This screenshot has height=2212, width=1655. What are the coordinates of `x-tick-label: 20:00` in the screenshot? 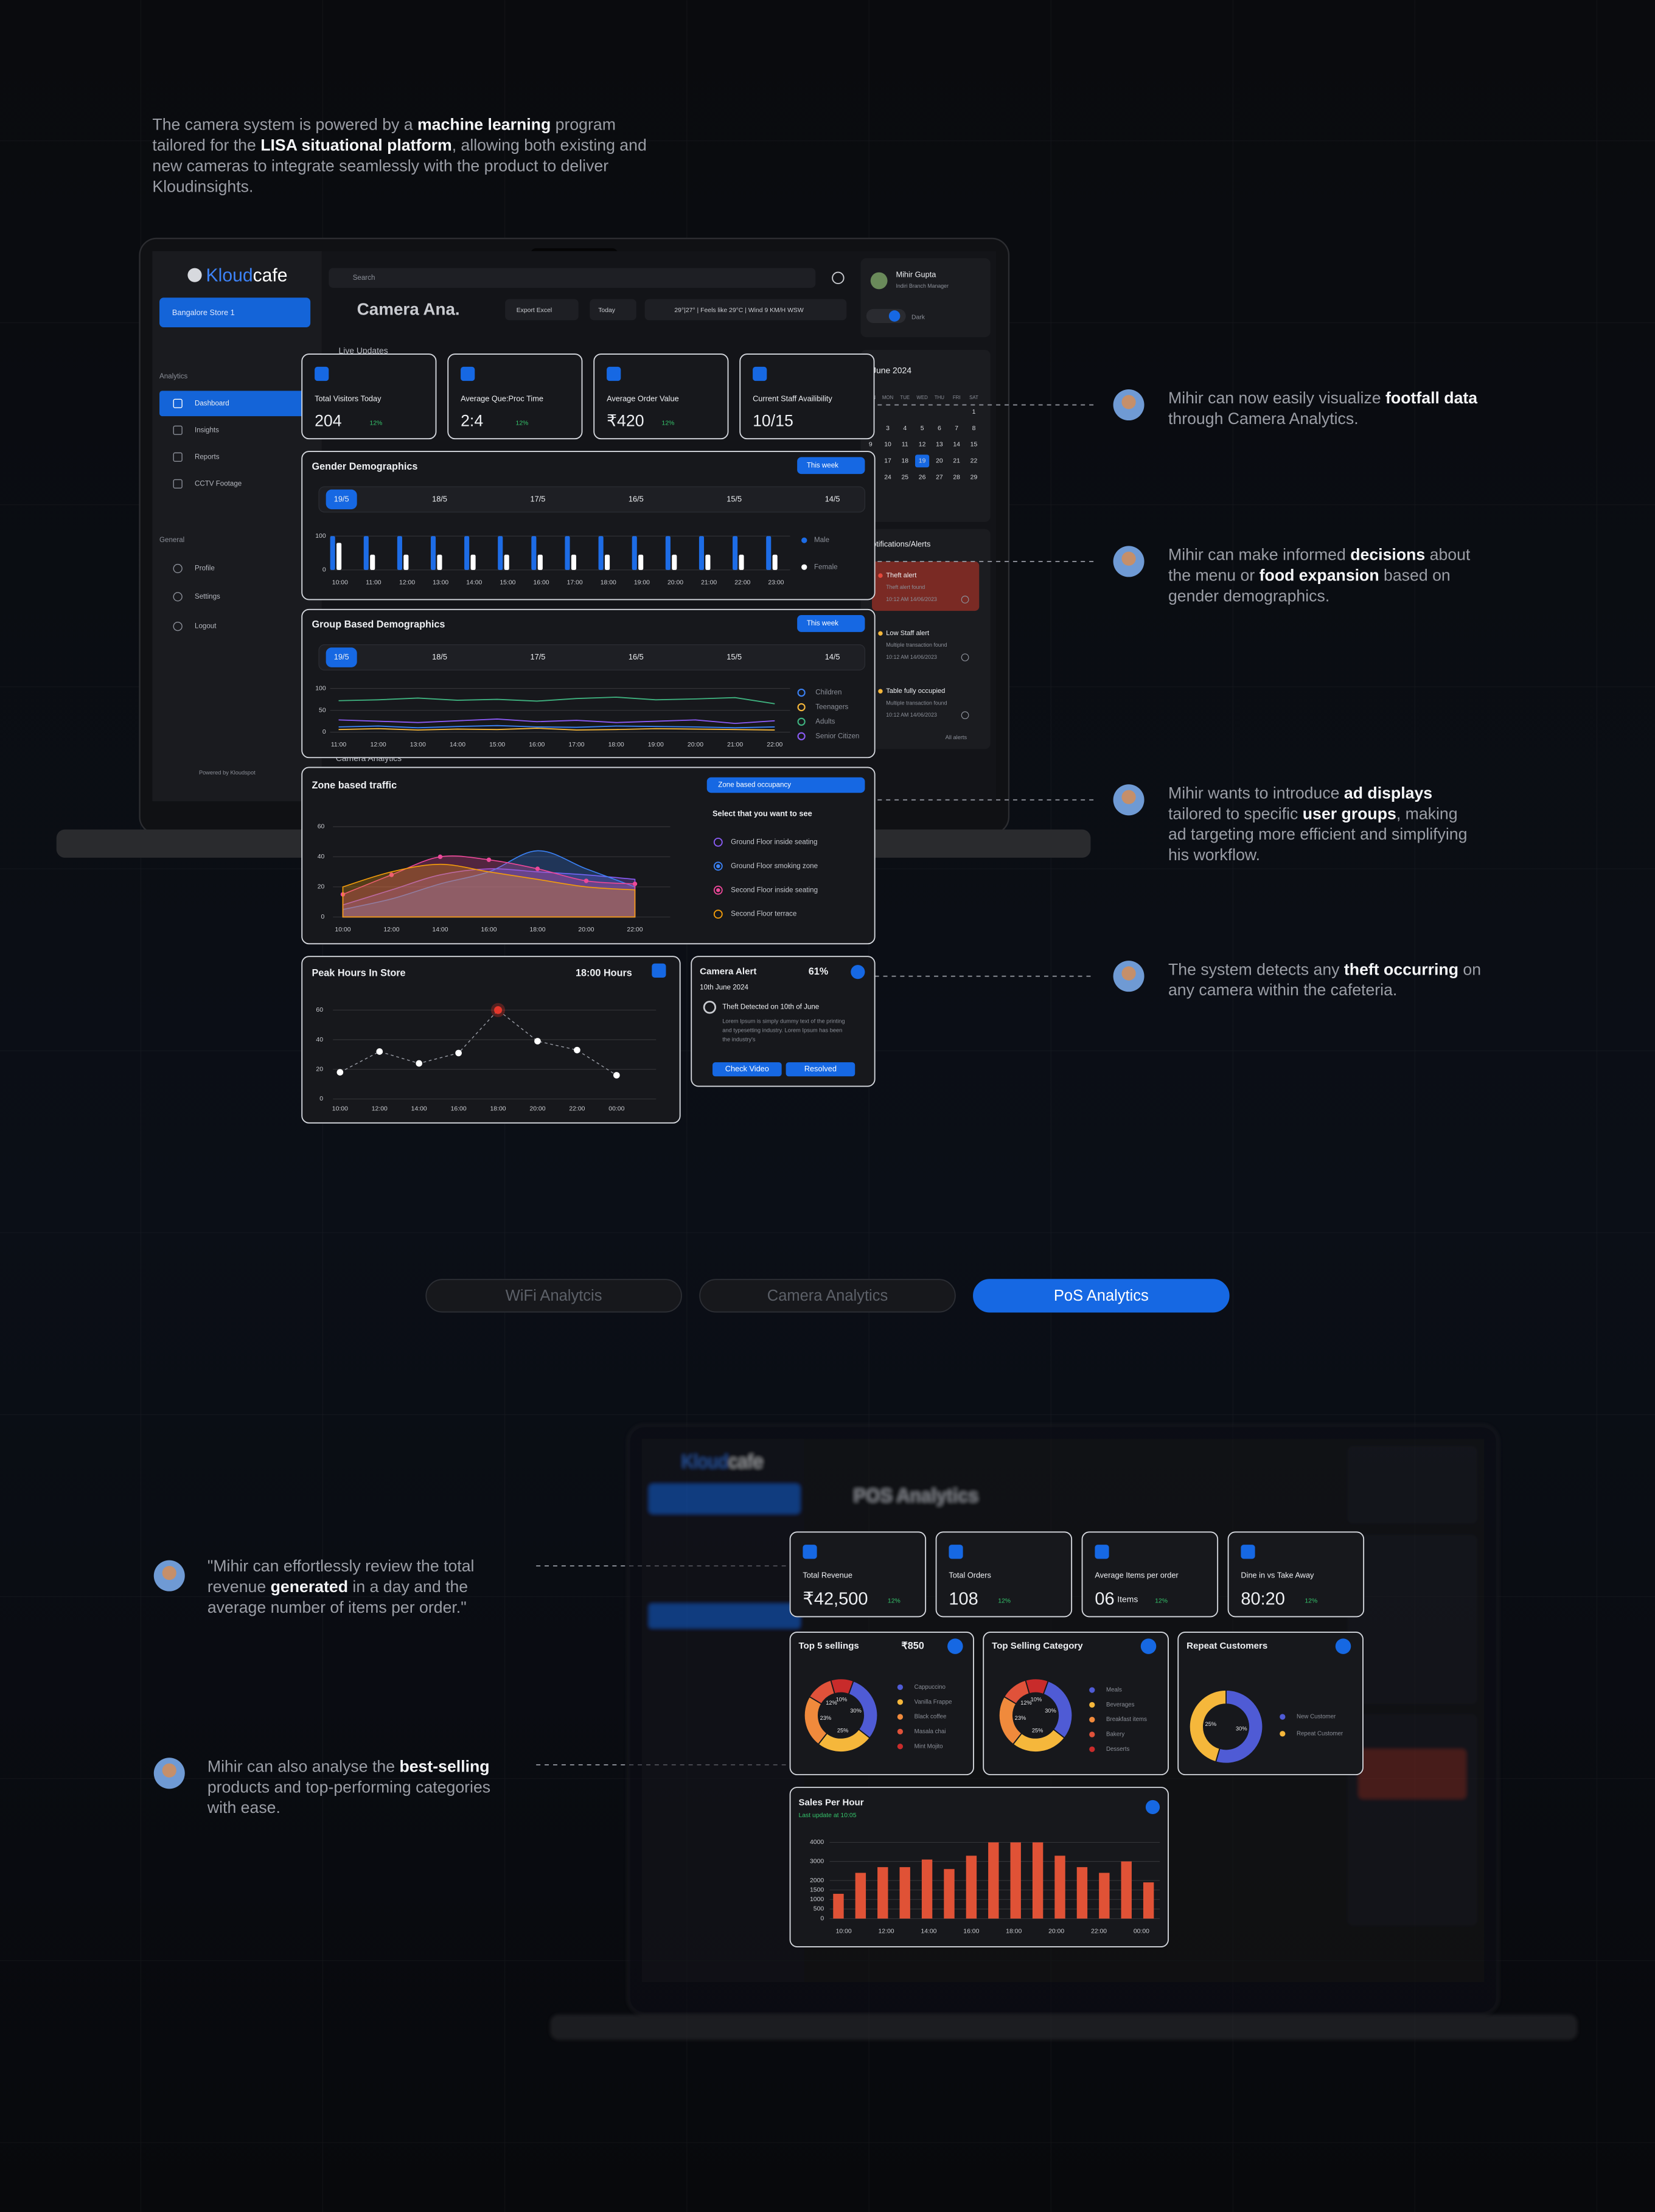 It's located at (586, 930).